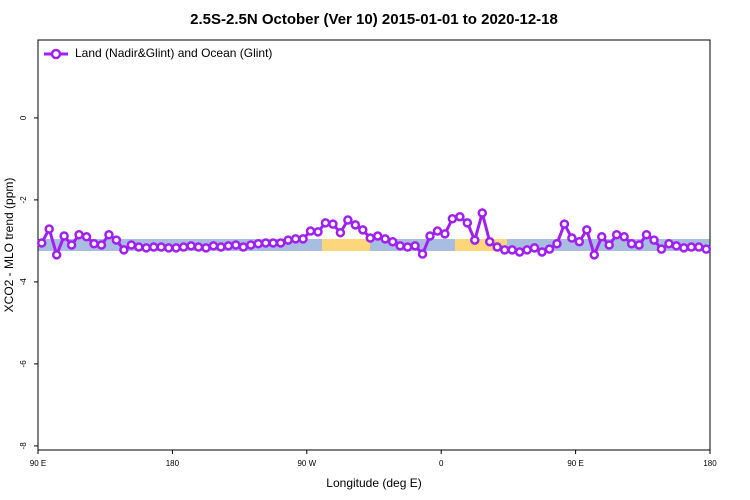 The width and height of the screenshot is (750, 500). Describe the element at coordinates (441, 463) in the screenshot. I see `x-tick-label: 0` at that location.